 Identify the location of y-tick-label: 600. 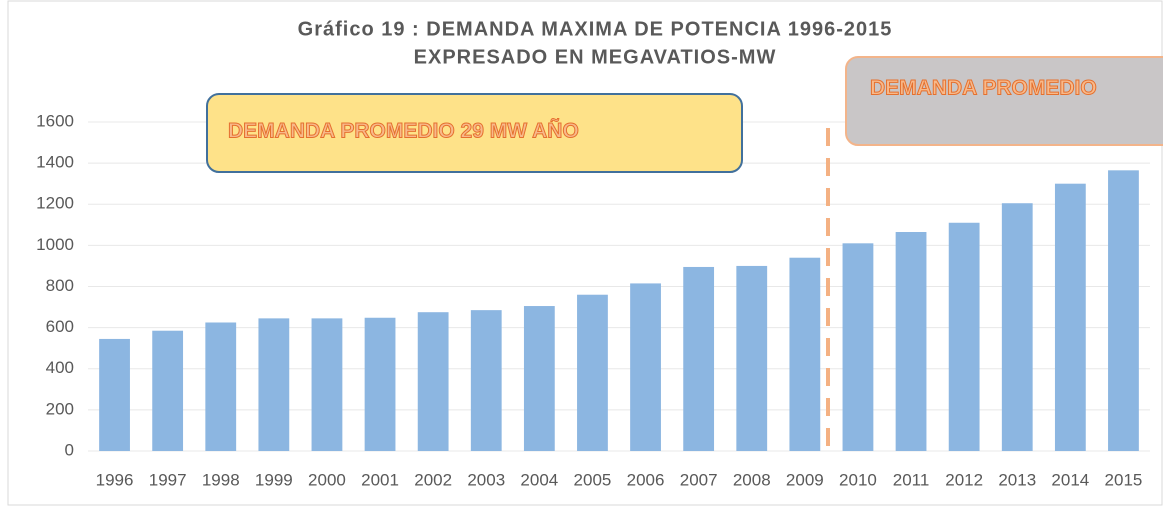
(60, 326).